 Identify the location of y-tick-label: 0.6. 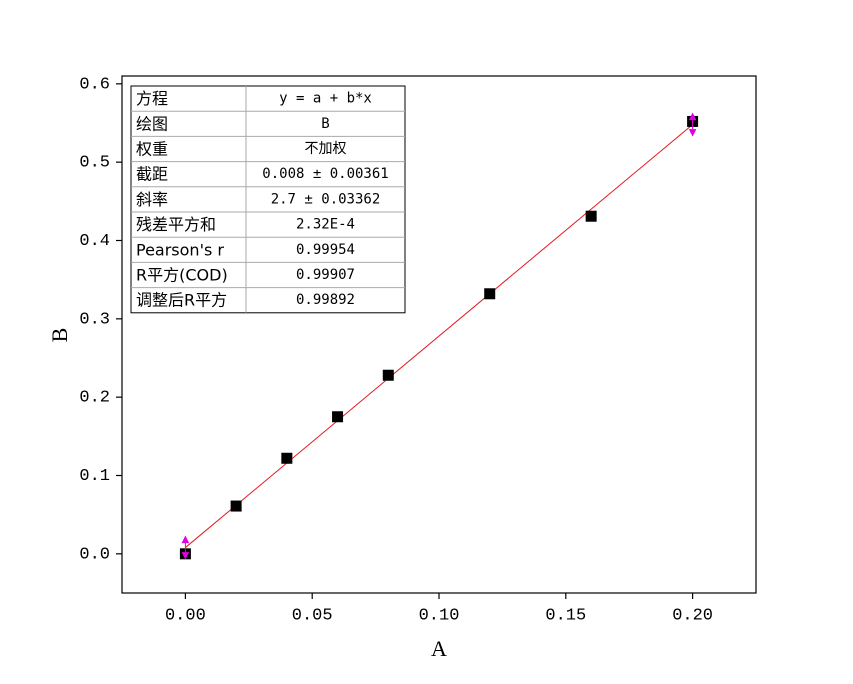
(94, 84).